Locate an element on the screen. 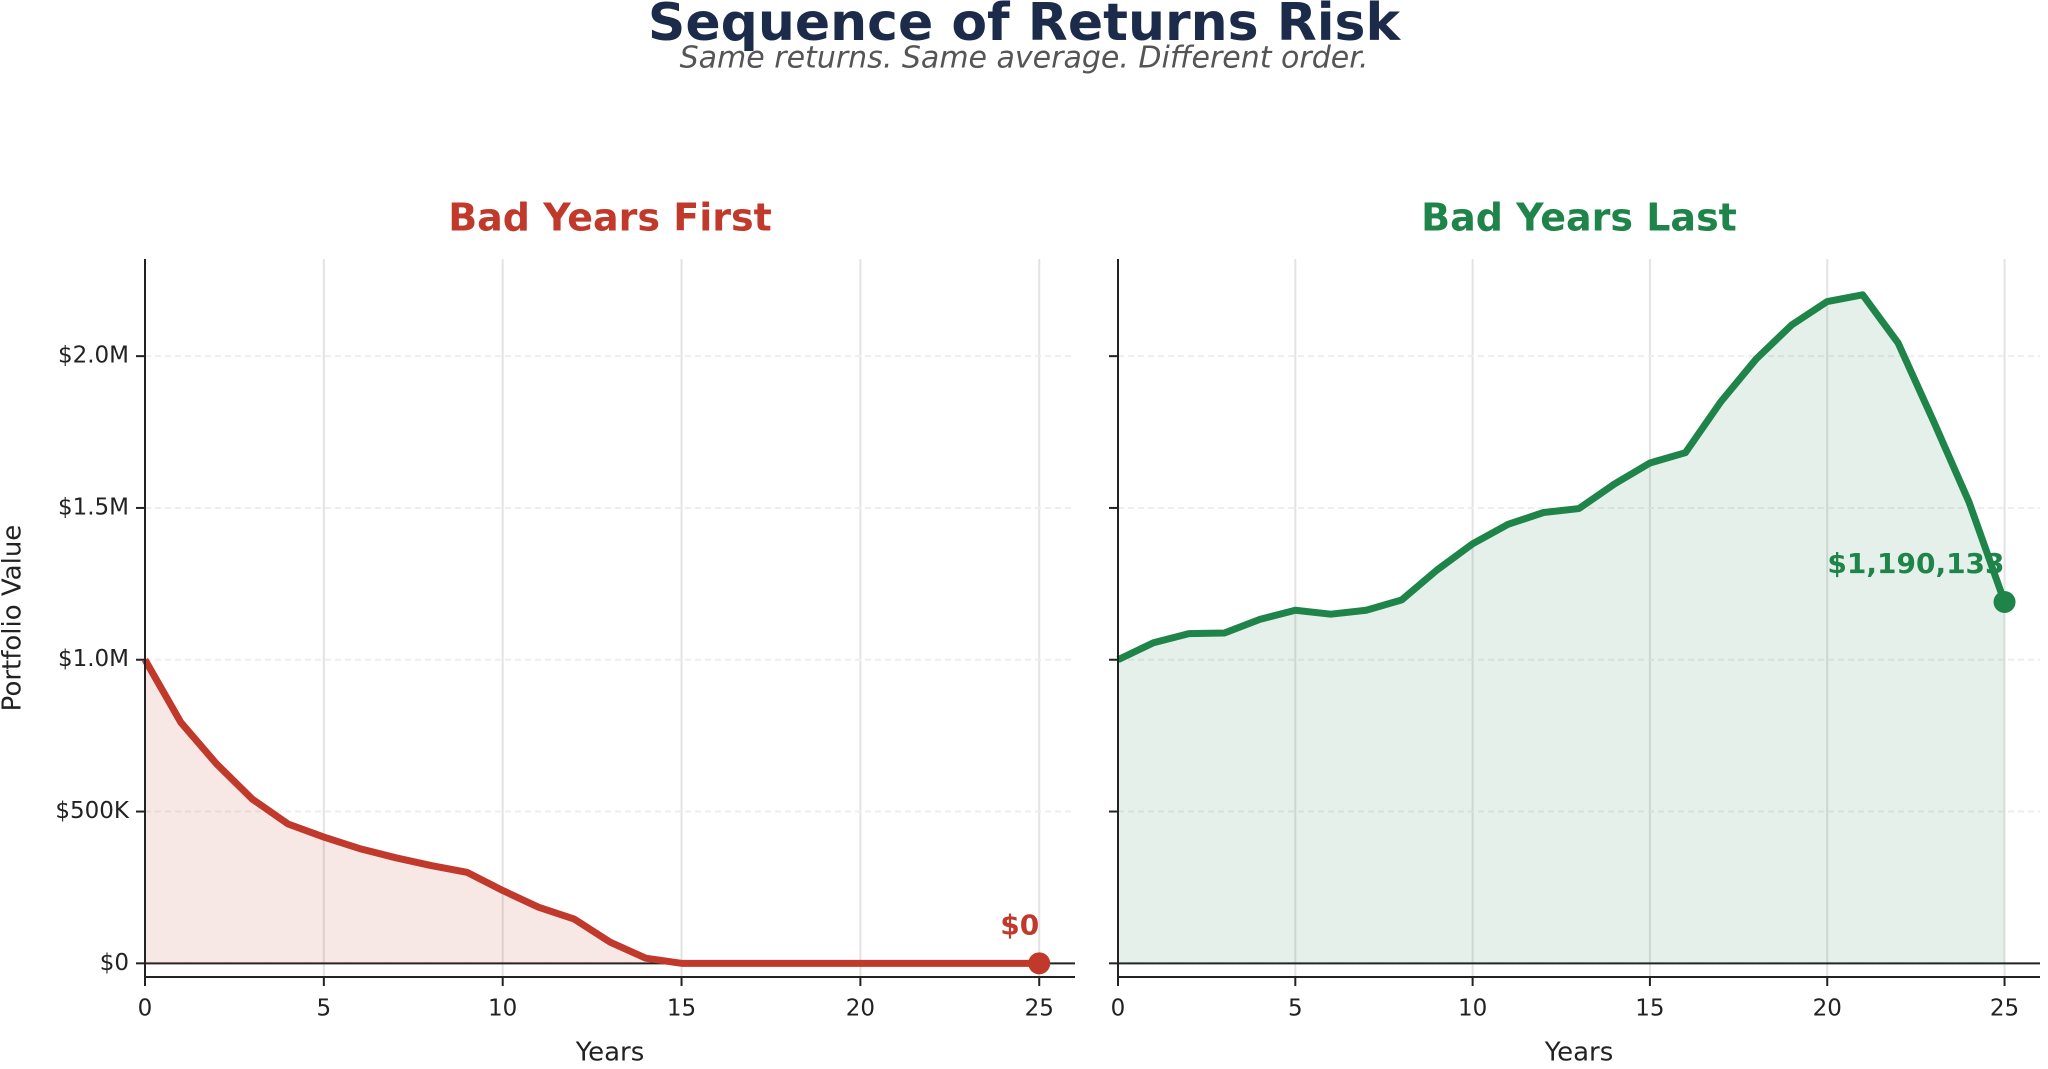 The image size is (2048, 1069). y-axis-label: Portfolio Value is located at coordinates (14, 618).